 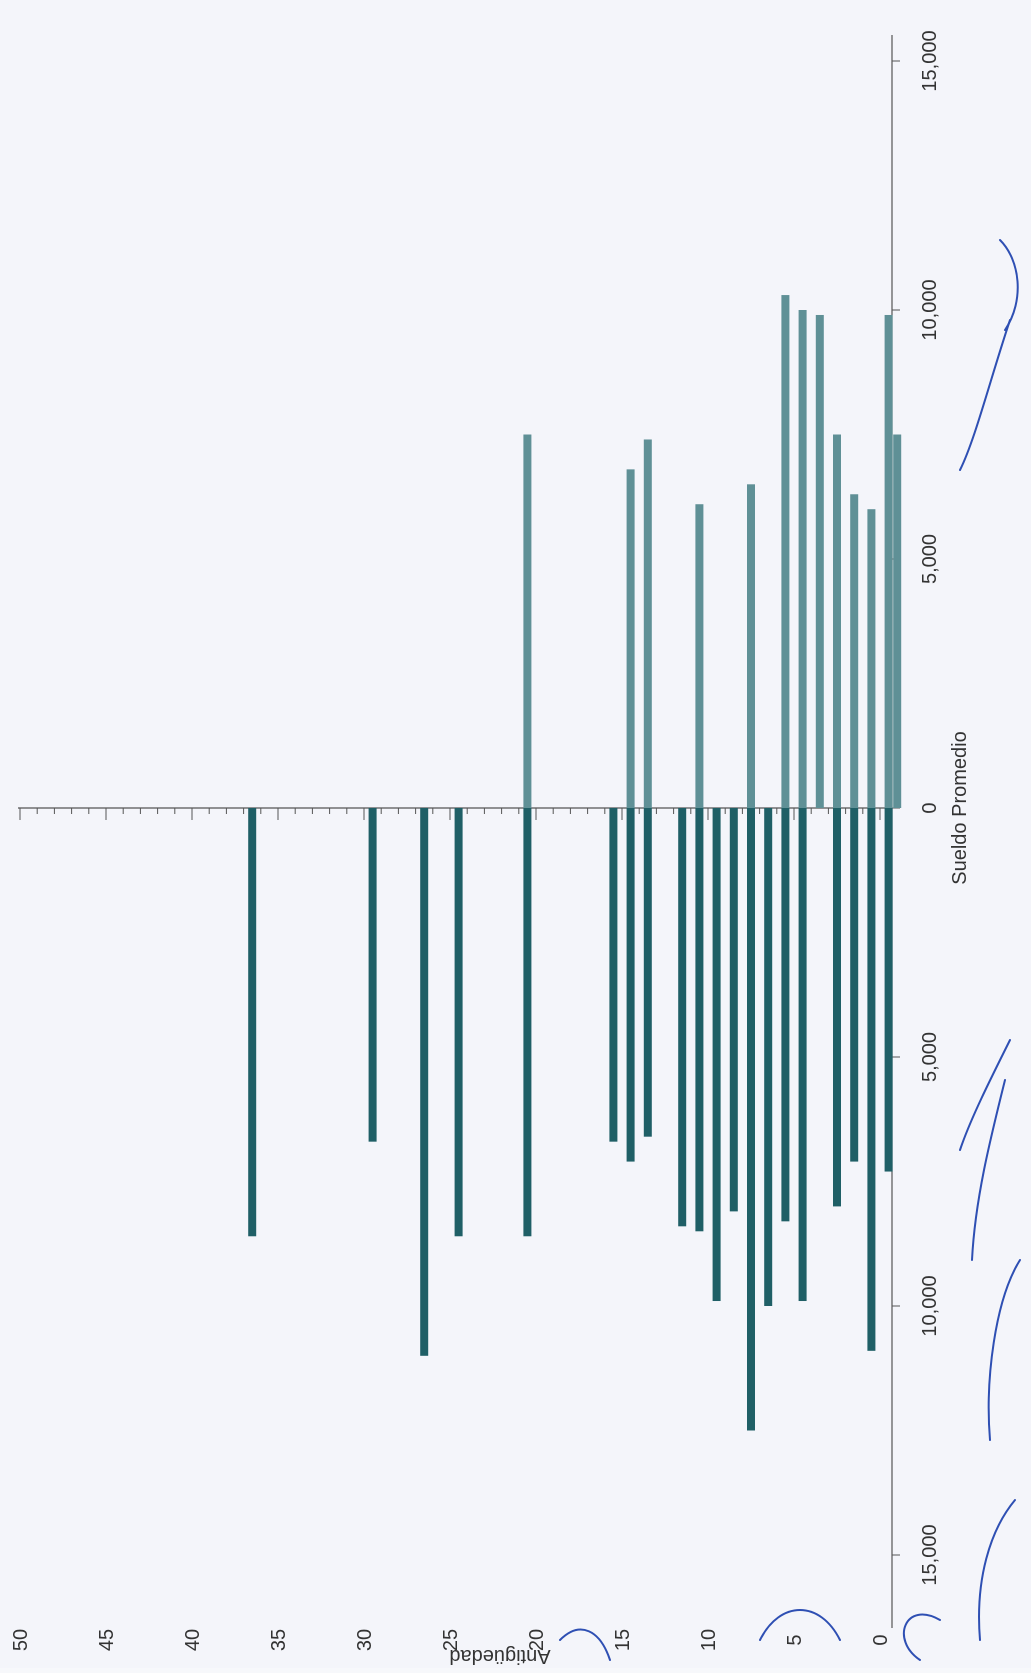 I want to click on y-tick-label: 5, so click(x=795, y=1639).